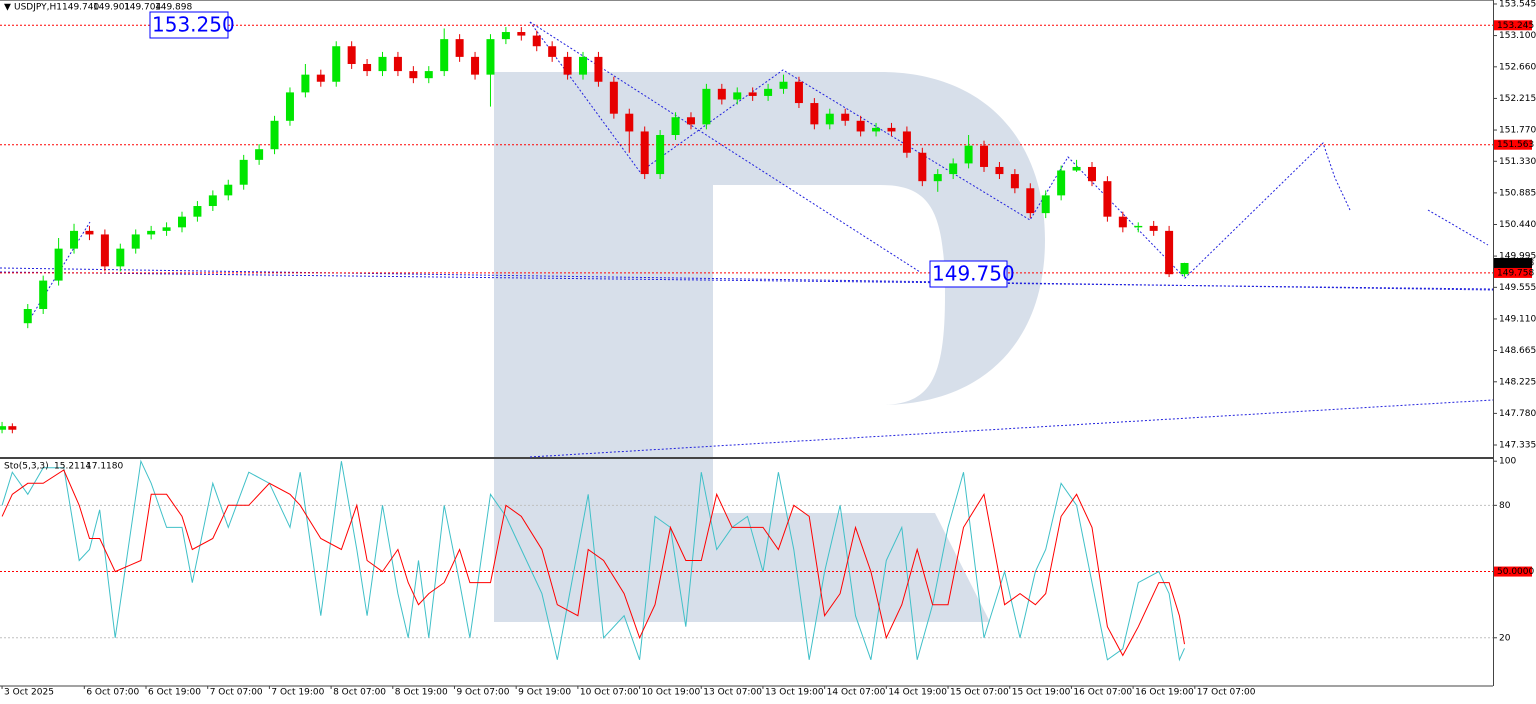 This screenshot has height=704, width=1536. What do you see at coordinates (609, 693) in the screenshot?
I see `x-tick-label: 10 Oct 07:00` at bounding box center [609, 693].